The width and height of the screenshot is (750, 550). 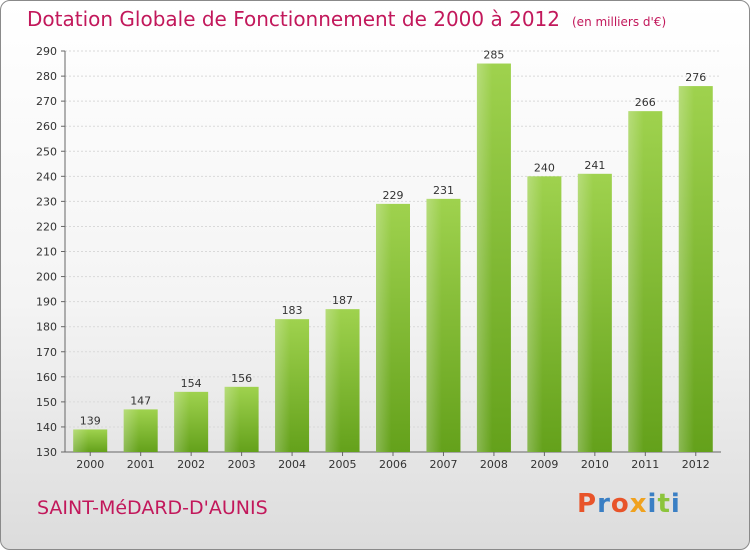 What do you see at coordinates (141, 464) in the screenshot?
I see `x-tick-label: 2001` at bounding box center [141, 464].